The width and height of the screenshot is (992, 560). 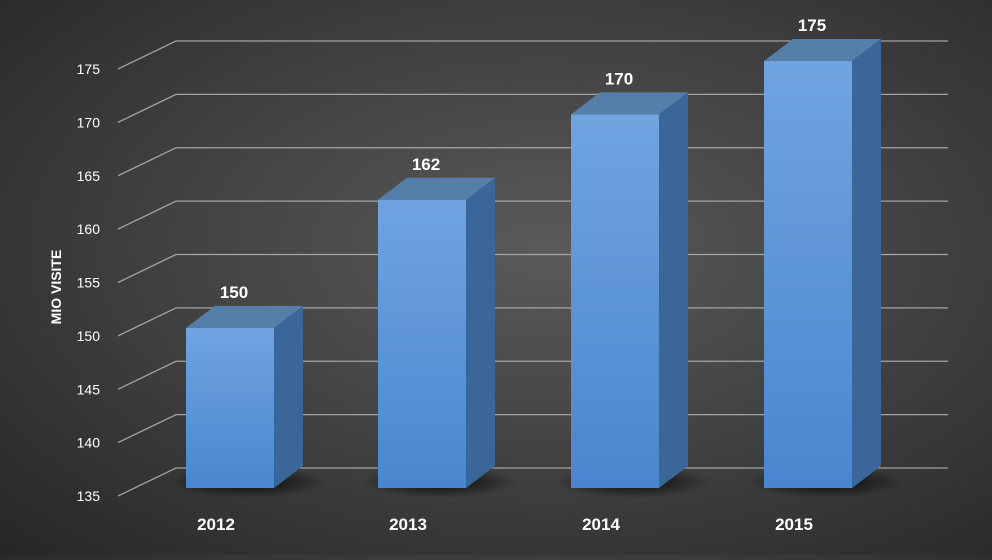 What do you see at coordinates (505, 524) in the screenshot?
I see `x-tick-labels: 2012 2013 2014 2015` at bounding box center [505, 524].